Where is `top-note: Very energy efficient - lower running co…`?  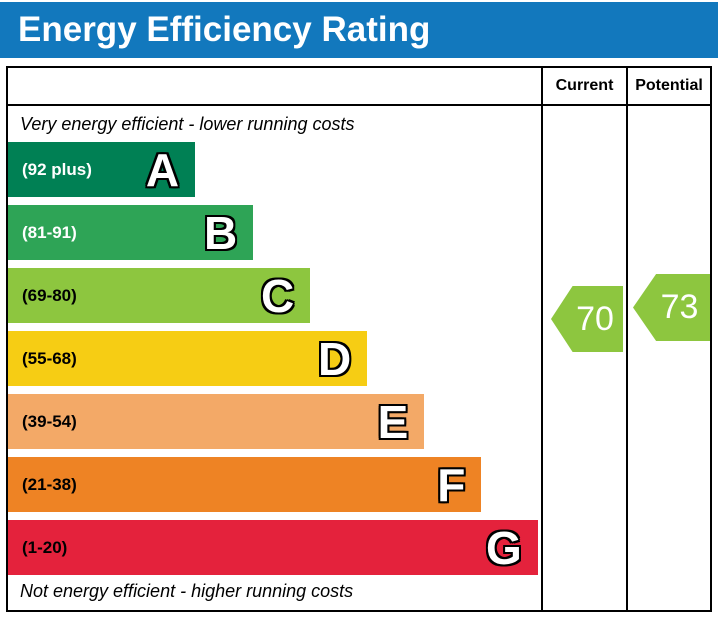 top-note: Very energy efficient - lower running co… is located at coordinates (187, 124).